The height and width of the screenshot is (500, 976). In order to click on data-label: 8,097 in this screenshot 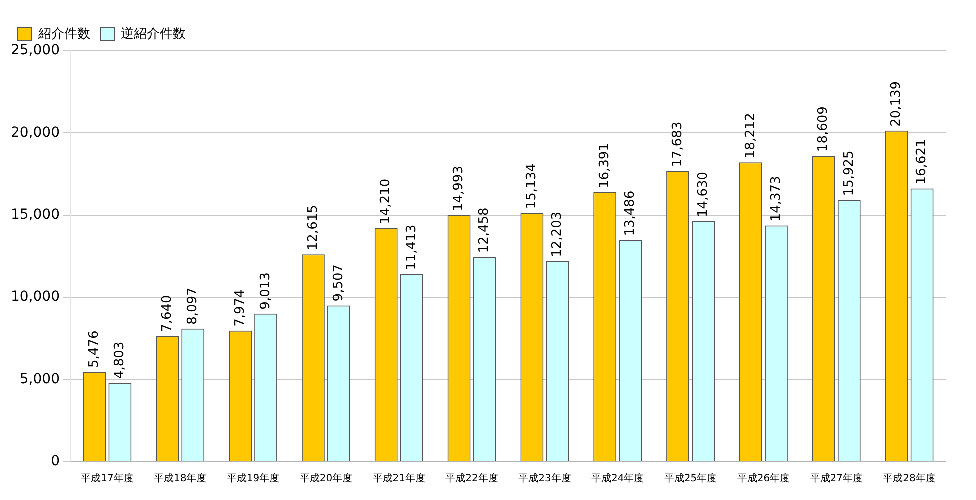, I will do `click(193, 306)`.